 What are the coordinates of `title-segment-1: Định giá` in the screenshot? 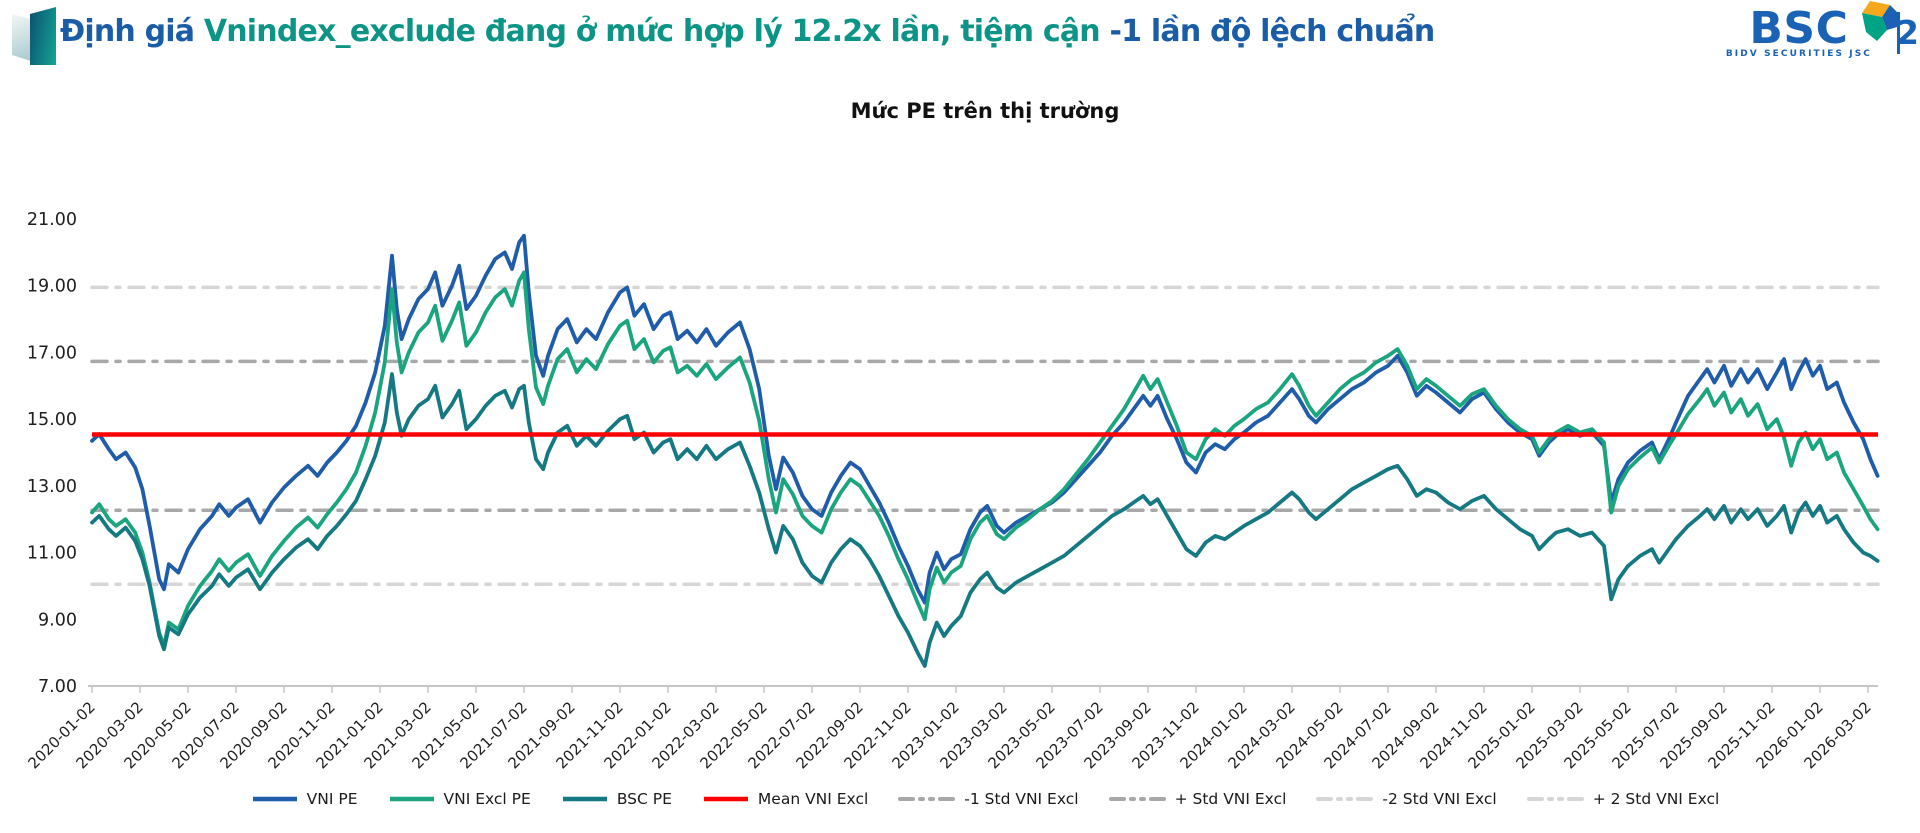 It's located at (132, 31).